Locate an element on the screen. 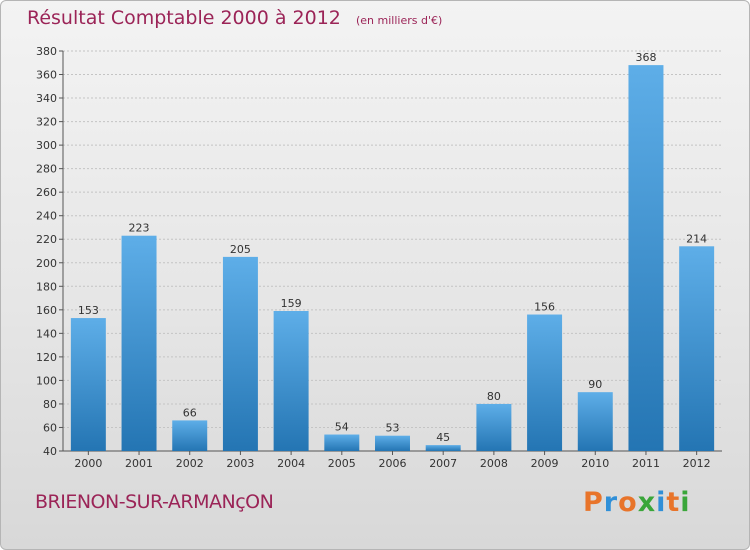 The width and height of the screenshot is (750, 550). y-tick-label: 180 is located at coordinates (46, 286).